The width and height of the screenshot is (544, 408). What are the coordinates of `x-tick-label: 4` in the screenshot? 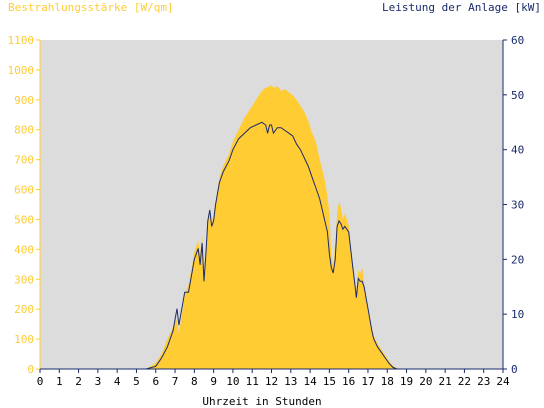 It's located at (117, 381).